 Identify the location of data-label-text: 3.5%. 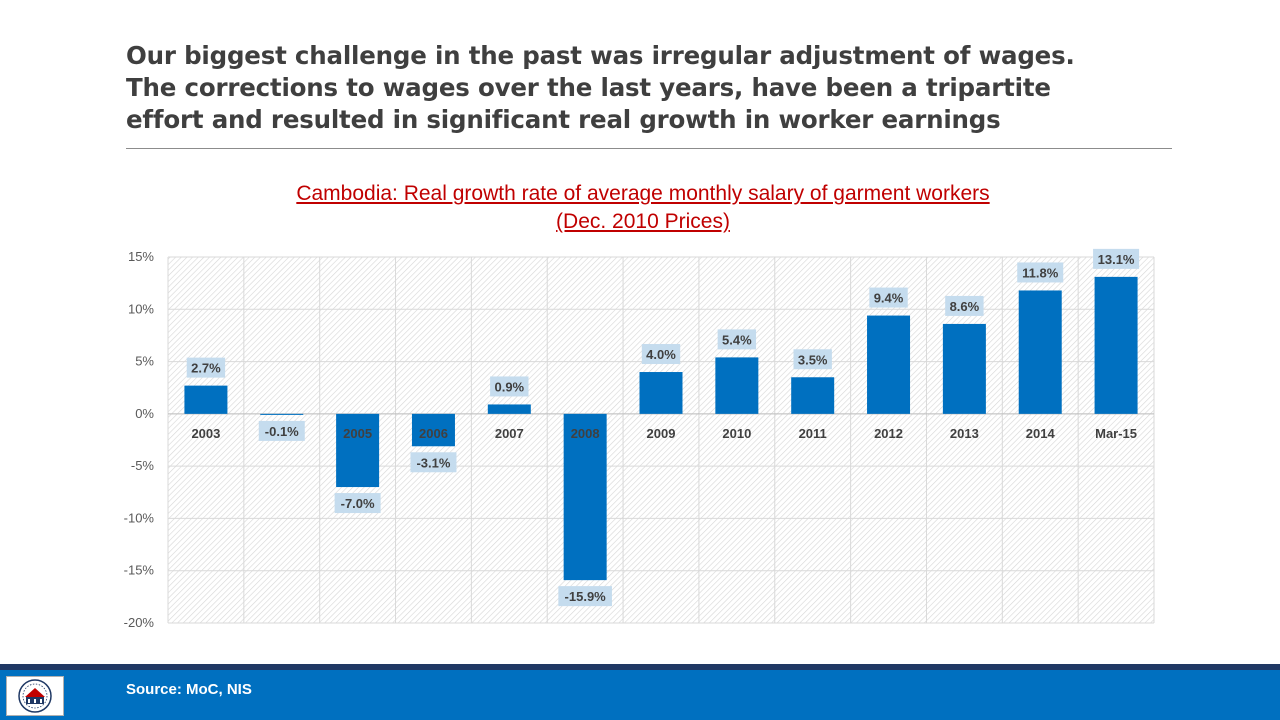
(813, 359).